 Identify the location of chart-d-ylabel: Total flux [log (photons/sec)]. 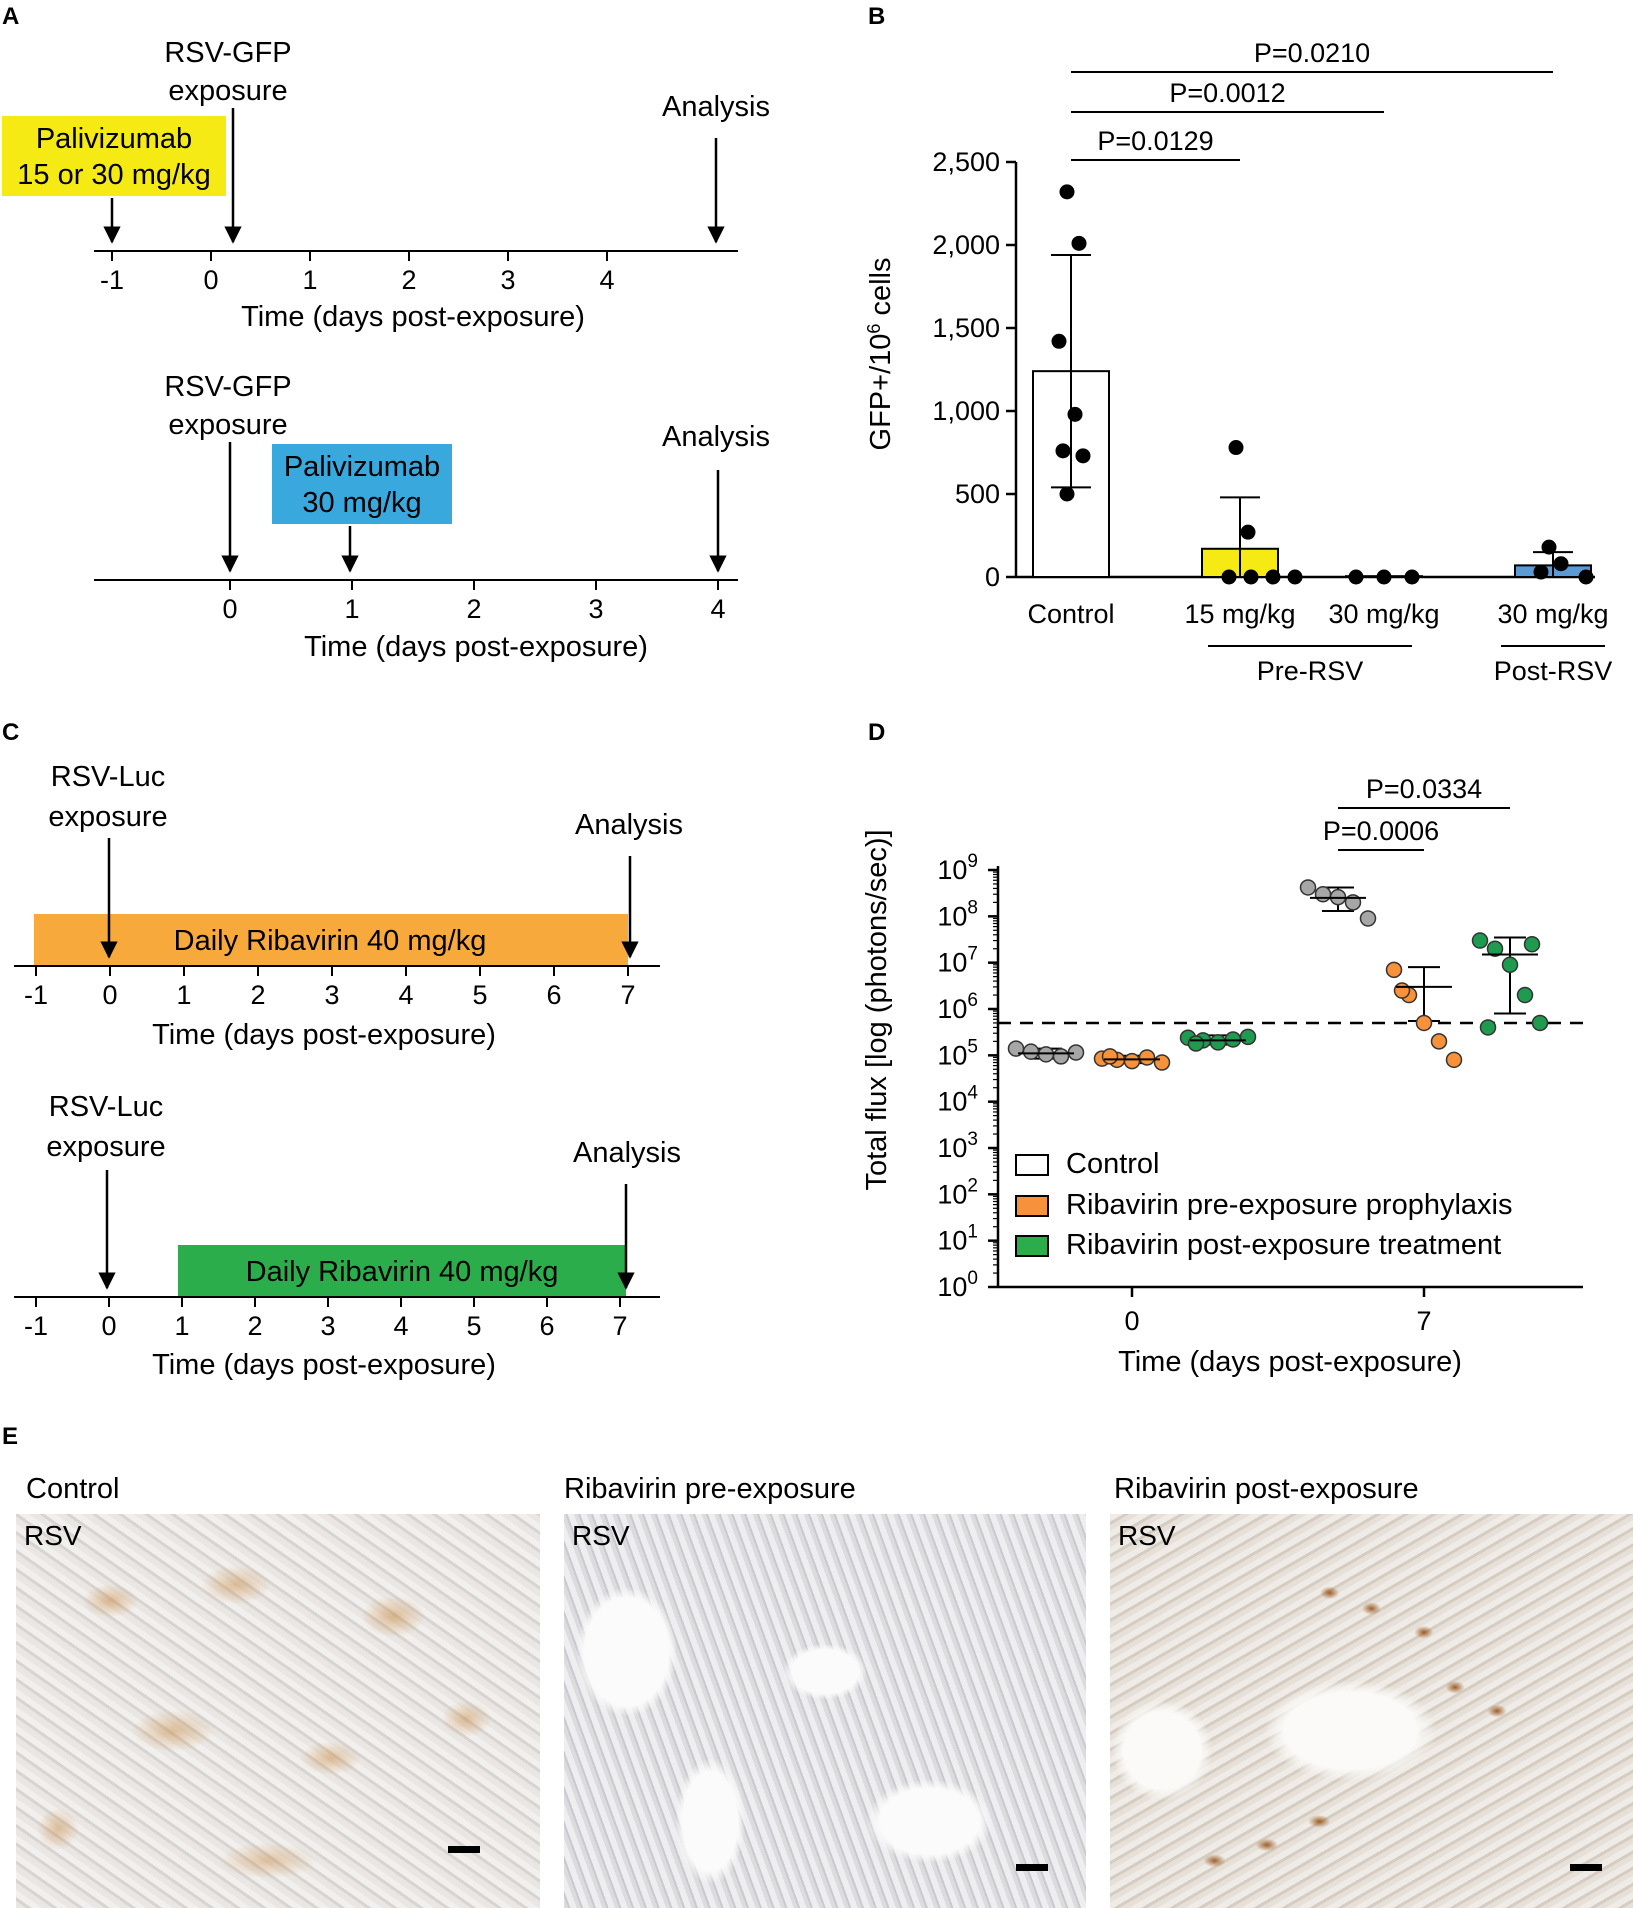
(877, 1009).